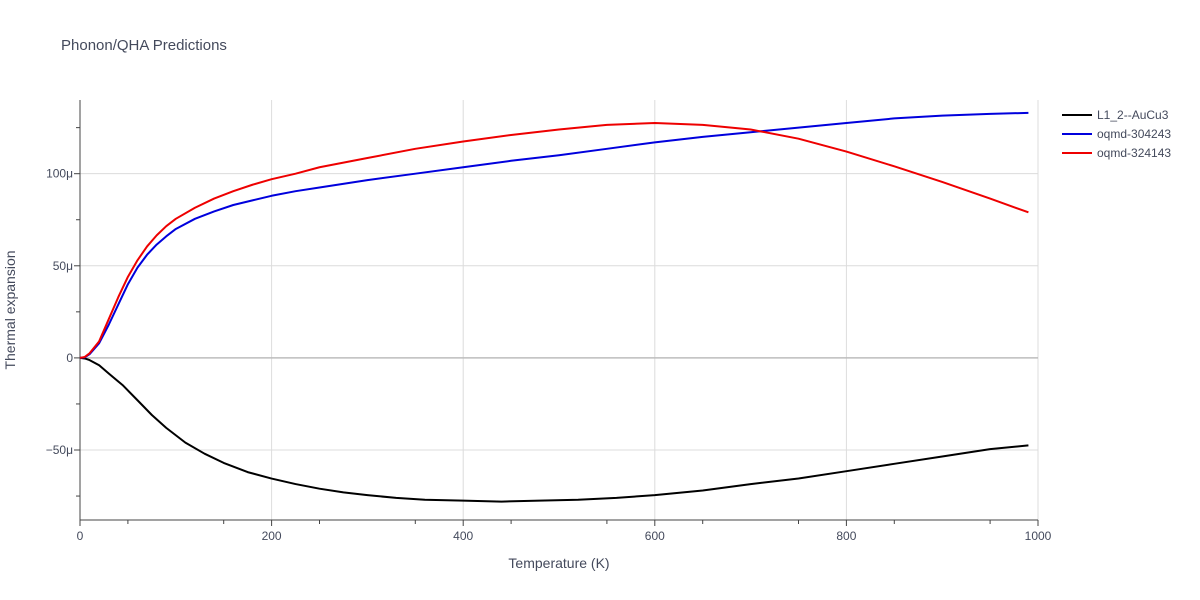  I want to click on y-axis-title: Thermal expansion, so click(10, 309).